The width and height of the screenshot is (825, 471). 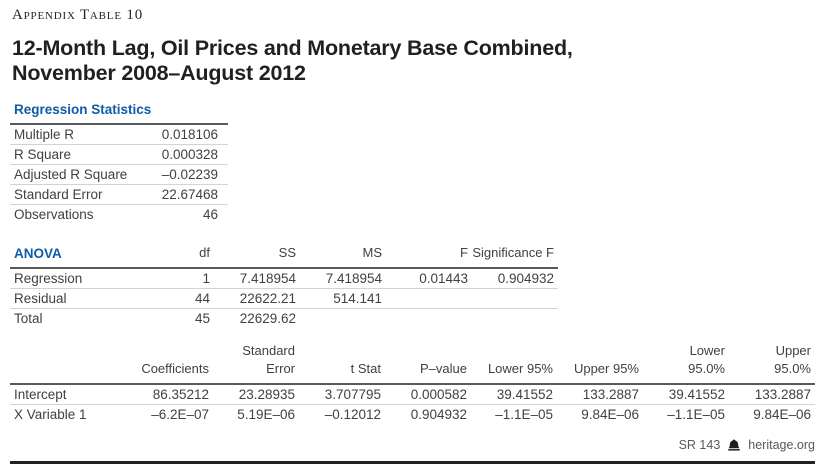 What do you see at coordinates (256, 395) in the screenshot?
I see `cell-value: 23.28935` at bounding box center [256, 395].